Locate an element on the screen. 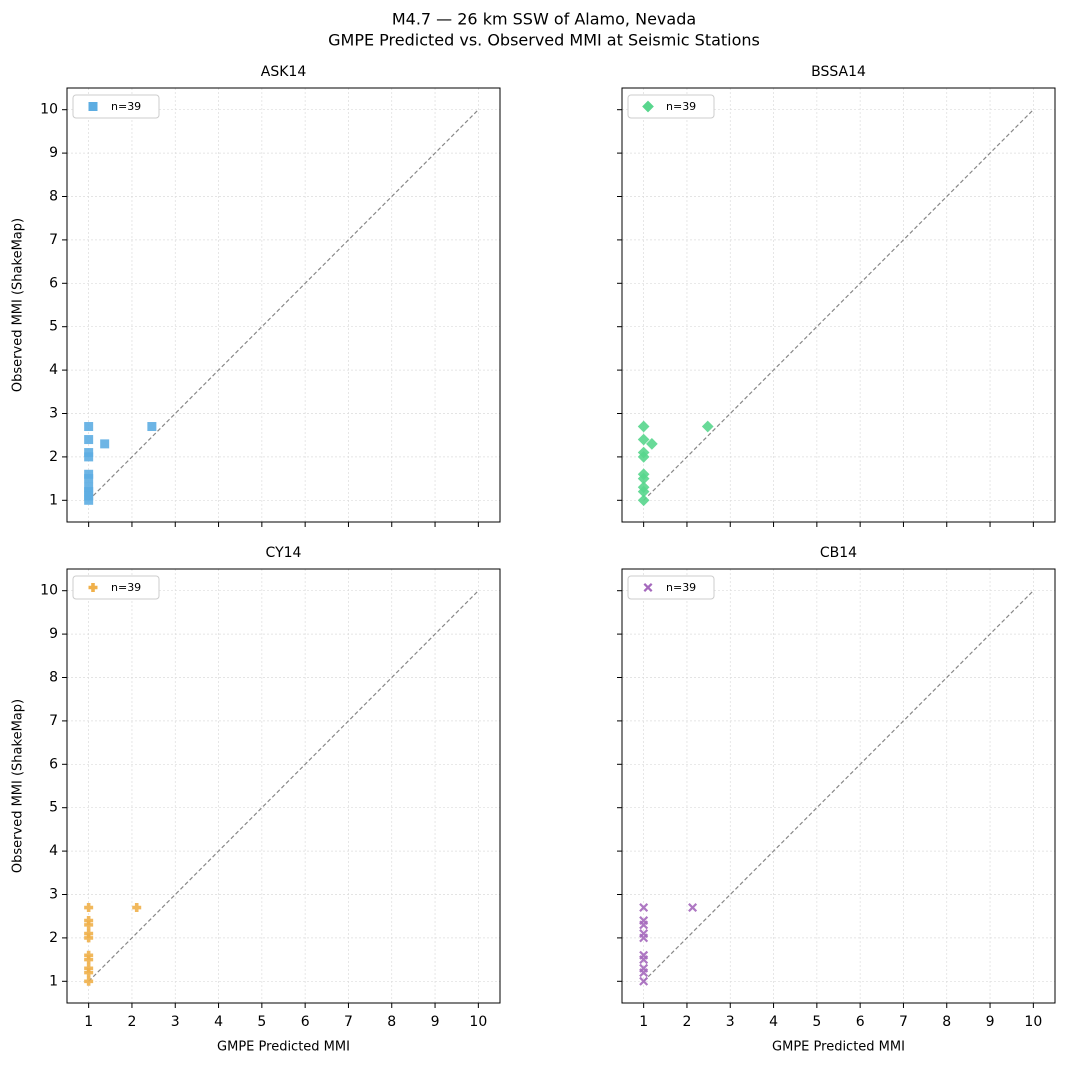 The image size is (1066, 1065). axes-title: ASK14 is located at coordinates (284, 72).